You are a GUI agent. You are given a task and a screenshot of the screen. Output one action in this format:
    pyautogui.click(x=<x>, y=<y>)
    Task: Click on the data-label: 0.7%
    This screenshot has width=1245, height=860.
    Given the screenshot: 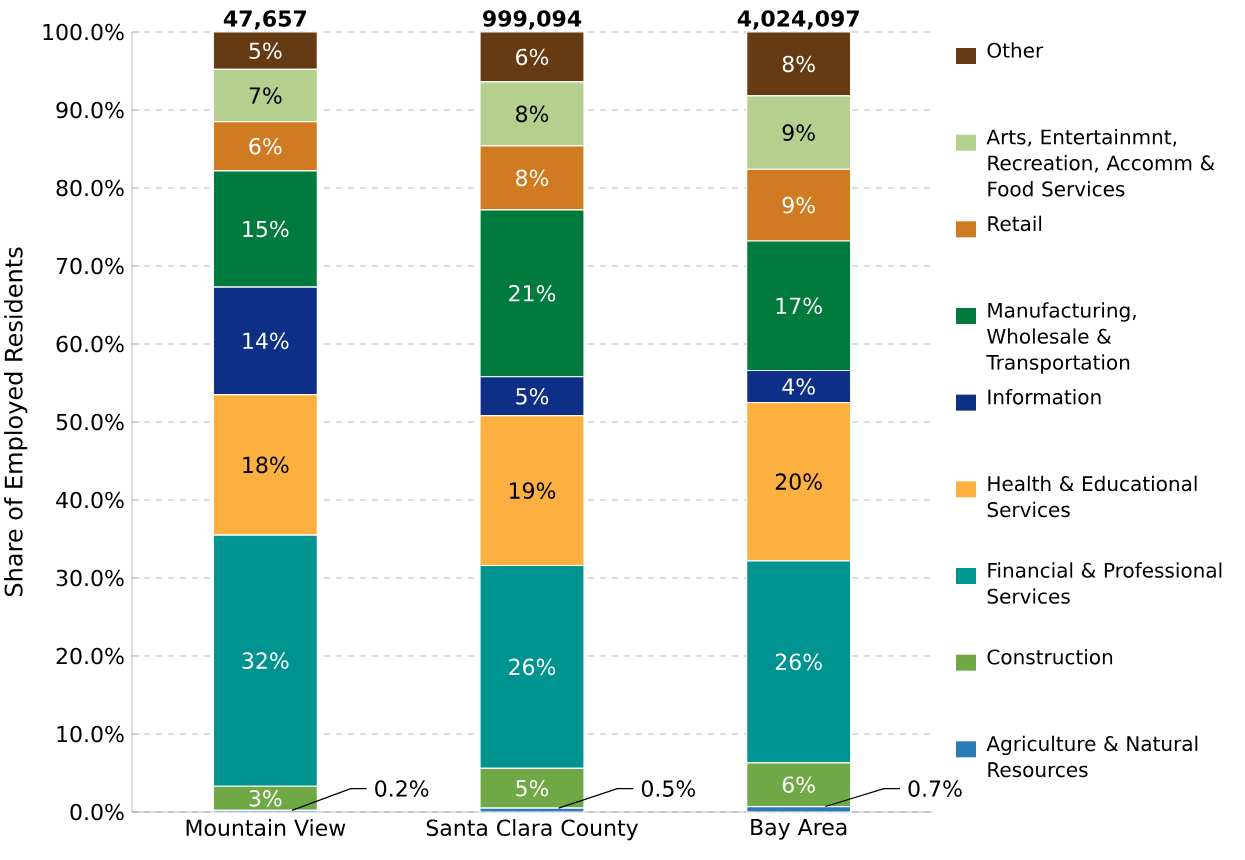 What is the action you would take?
    pyautogui.click(x=935, y=788)
    